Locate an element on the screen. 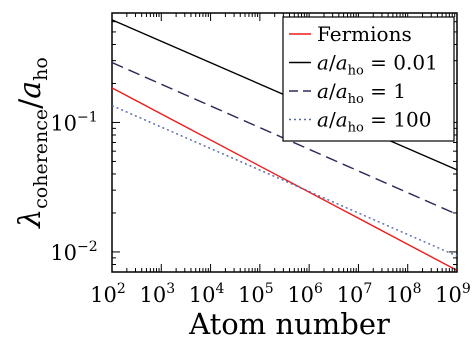 This screenshot has width=472, height=343. x-tick-label: 105 is located at coordinates (256, 294).